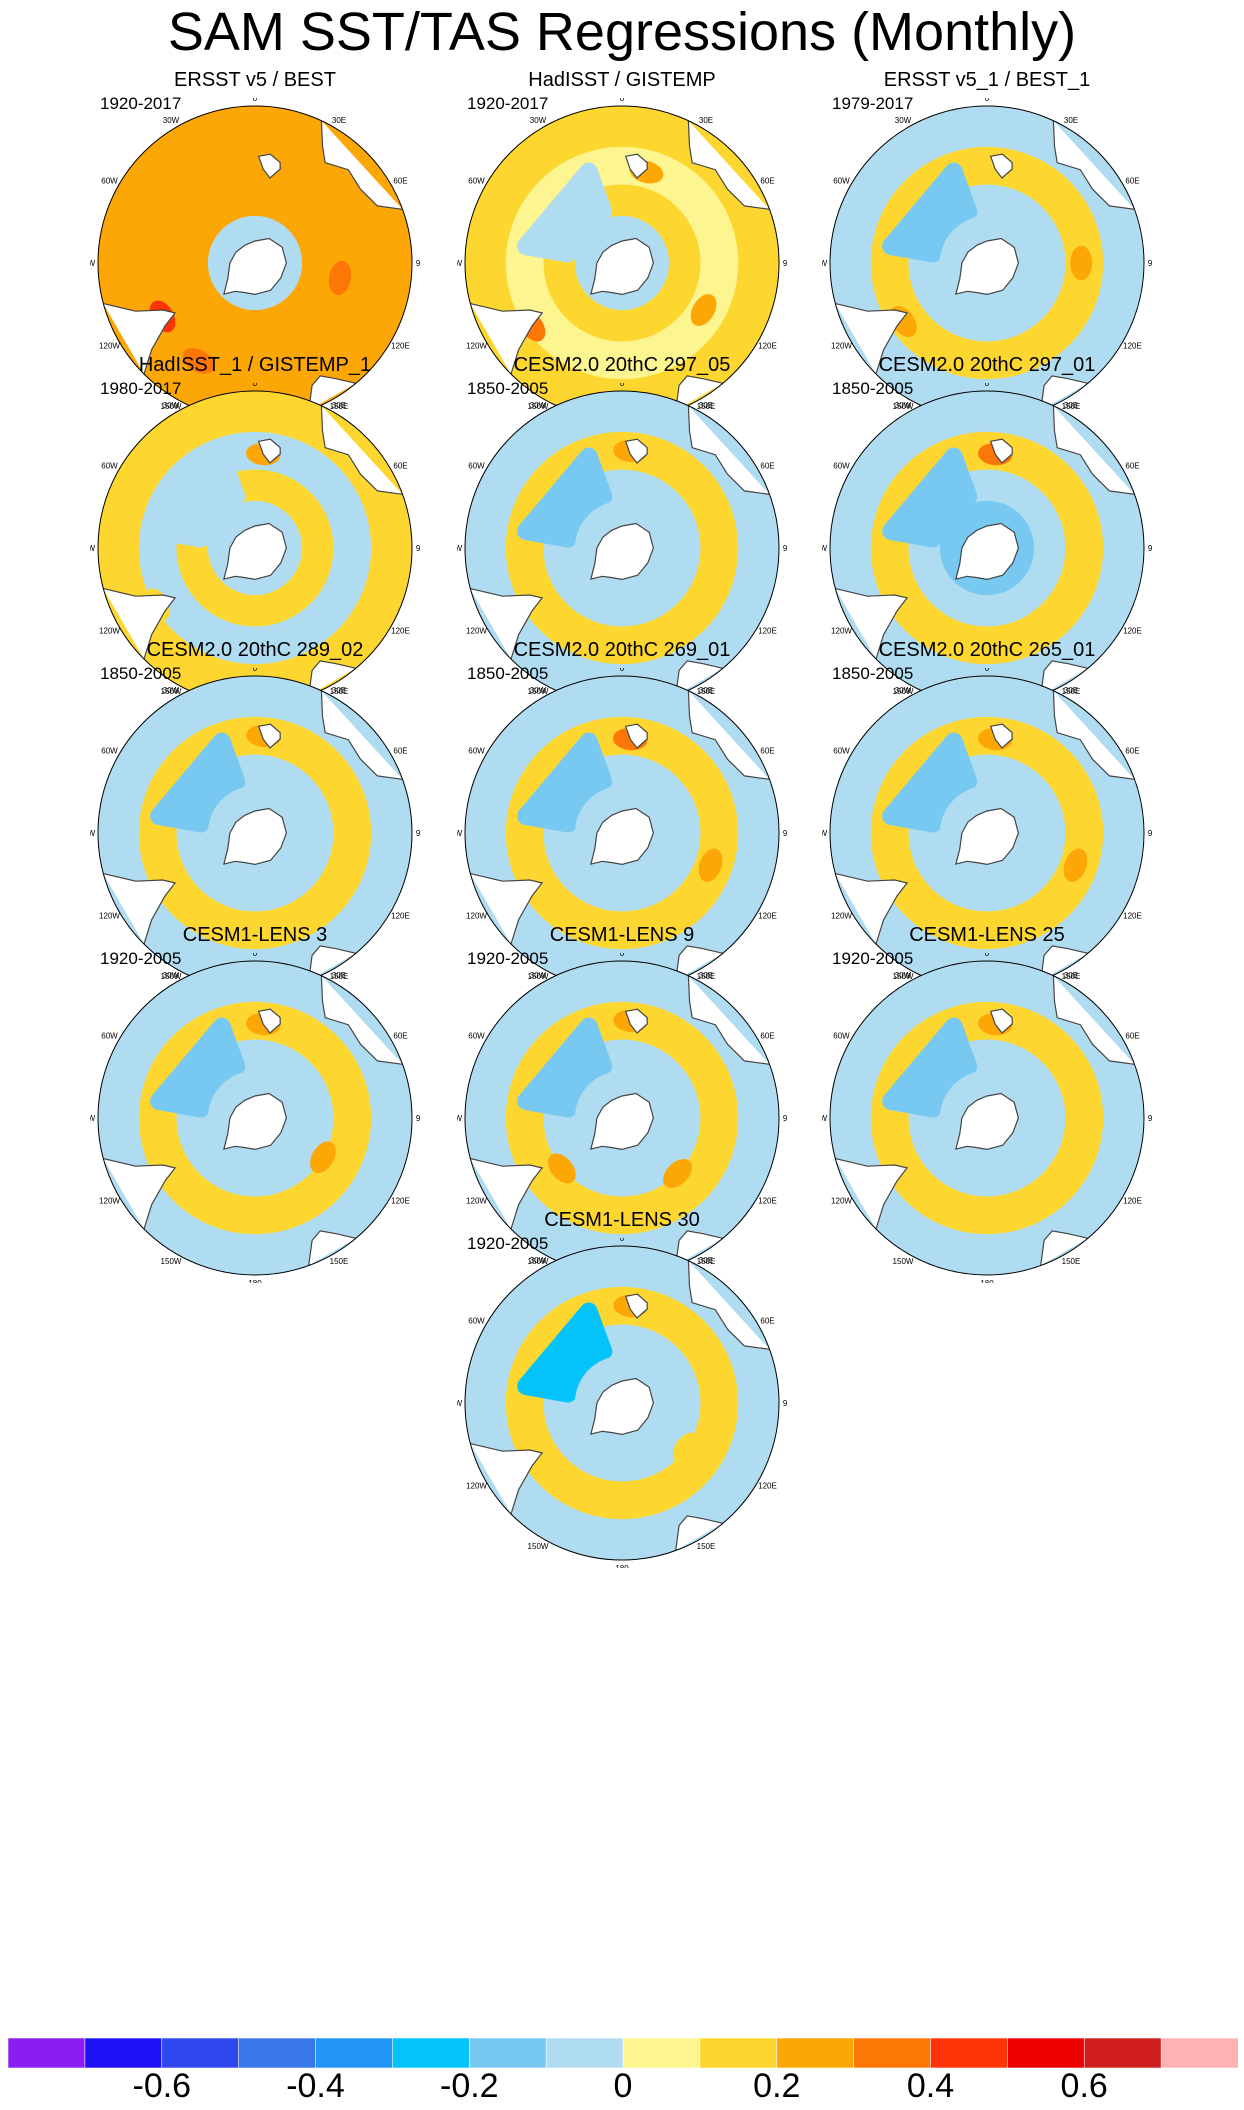 Image resolution: width=1244 pixels, height=2110 pixels. I want to click on colorbar-tick-label: 0.6, so click(1084, 2086).